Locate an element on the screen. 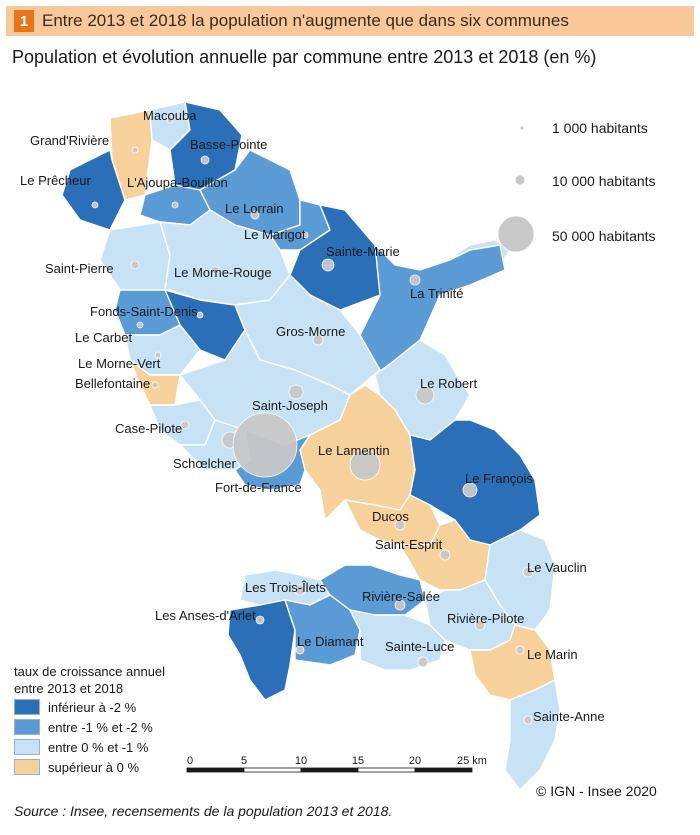  legend-label: inférieur à -2 % is located at coordinates (92, 707).